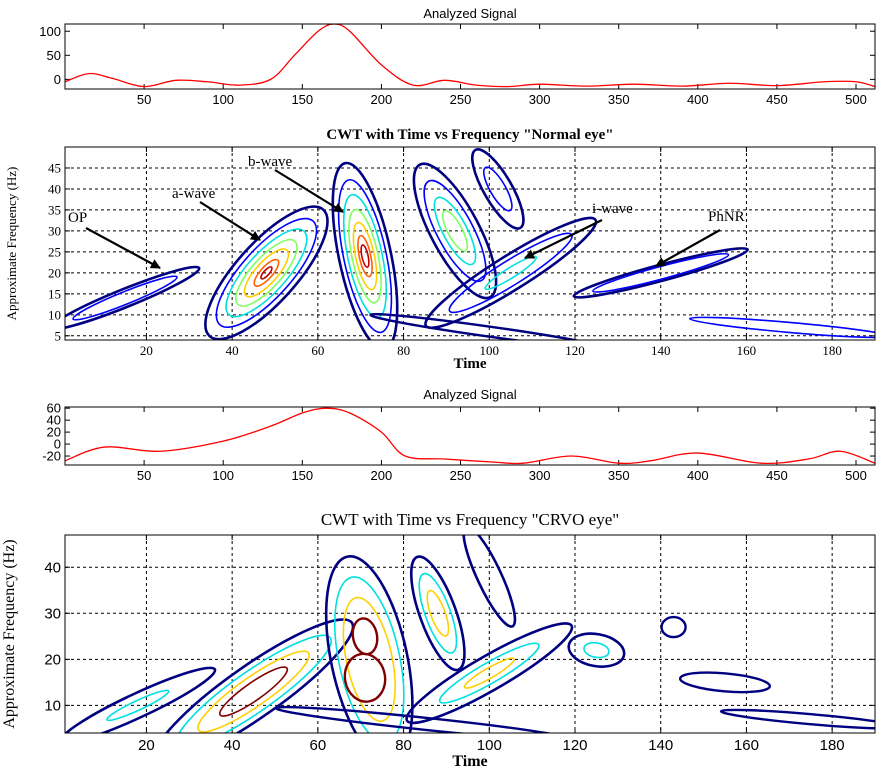  Describe the element at coordinates (469, 13) in the screenshot. I see `chart-title: Analyzed Signal` at that location.